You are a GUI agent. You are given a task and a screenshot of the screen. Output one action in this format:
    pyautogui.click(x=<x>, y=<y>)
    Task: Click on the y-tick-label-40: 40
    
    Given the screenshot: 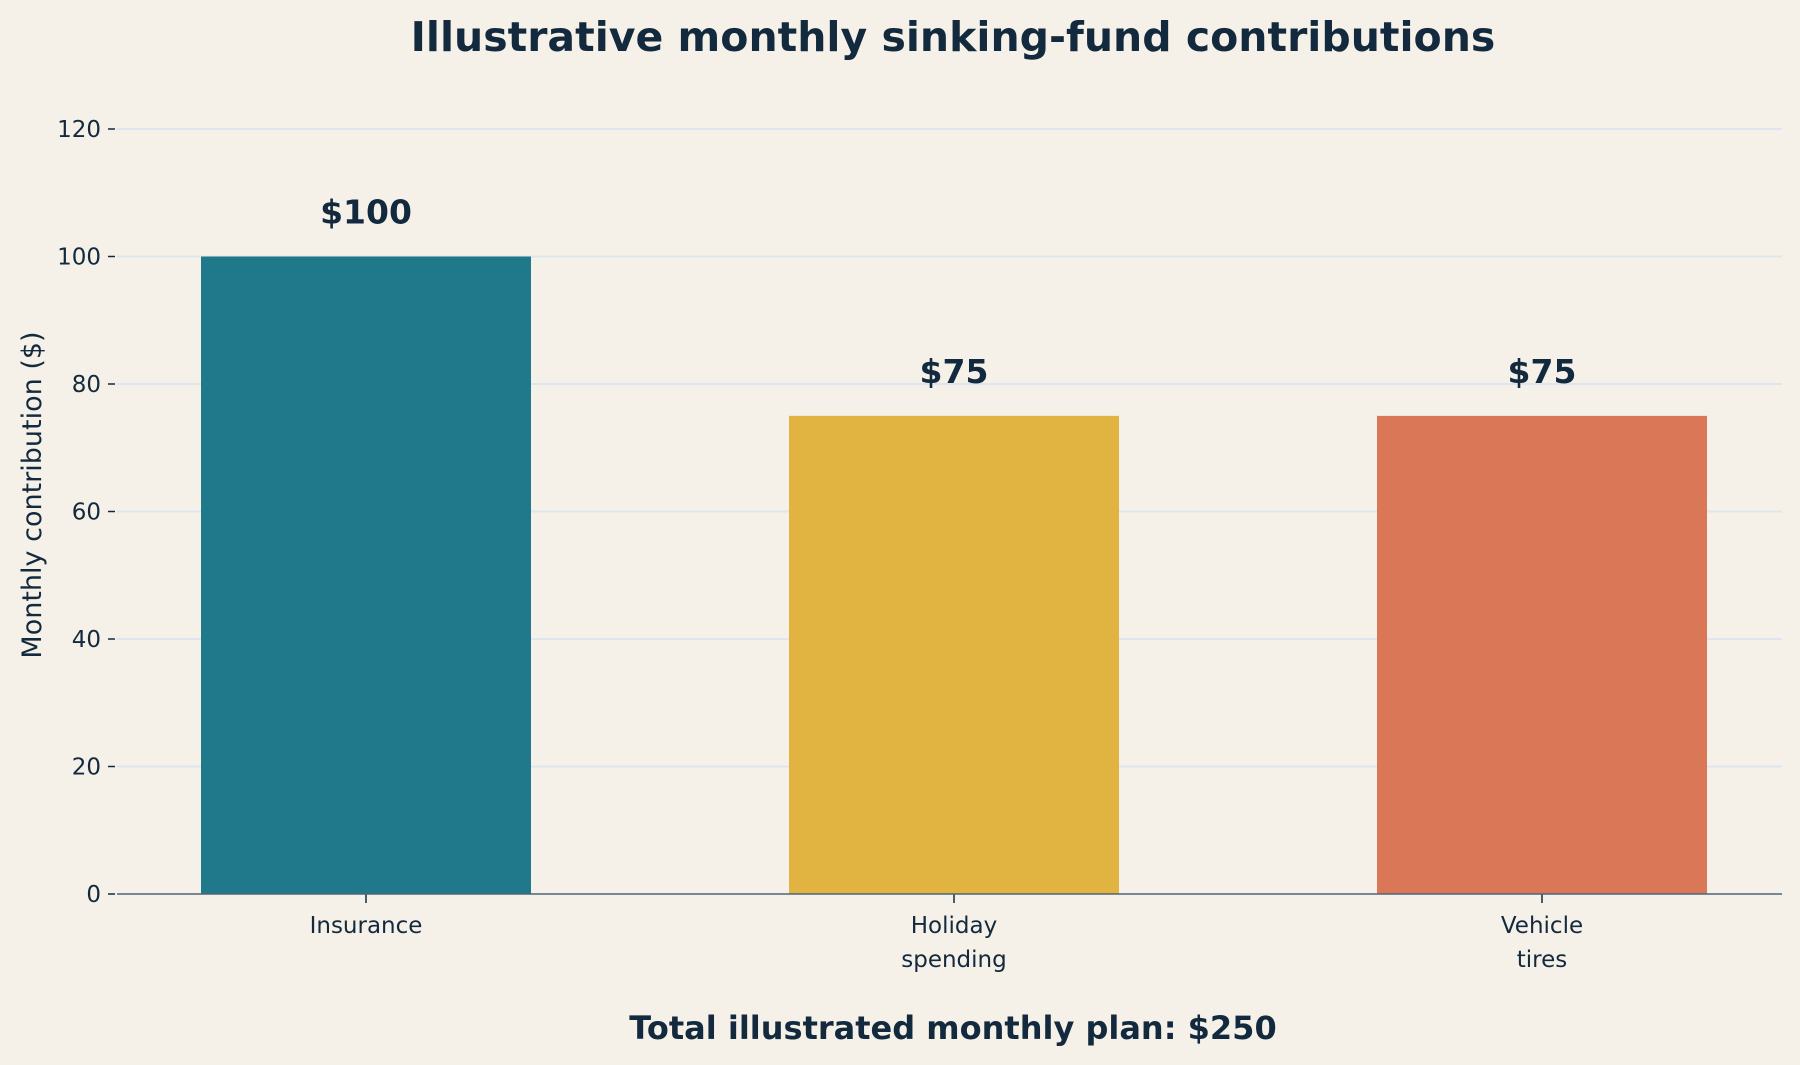 What is the action you would take?
    pyautogui.click(x=86, y=640)
    